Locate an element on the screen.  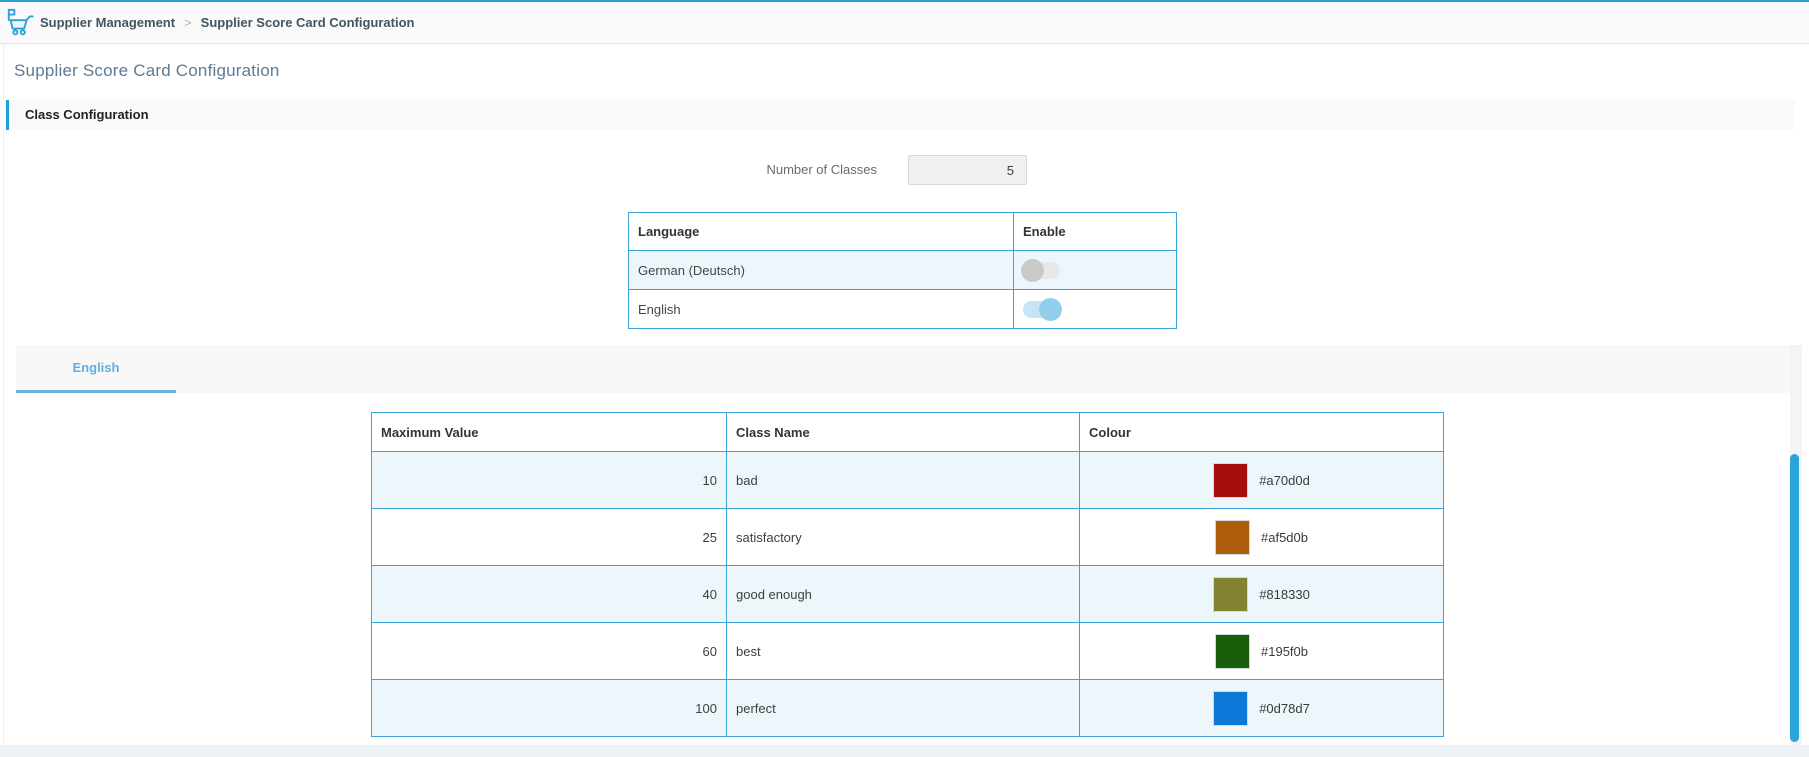
number-of-classes-input is located at coordinates (967, 170).